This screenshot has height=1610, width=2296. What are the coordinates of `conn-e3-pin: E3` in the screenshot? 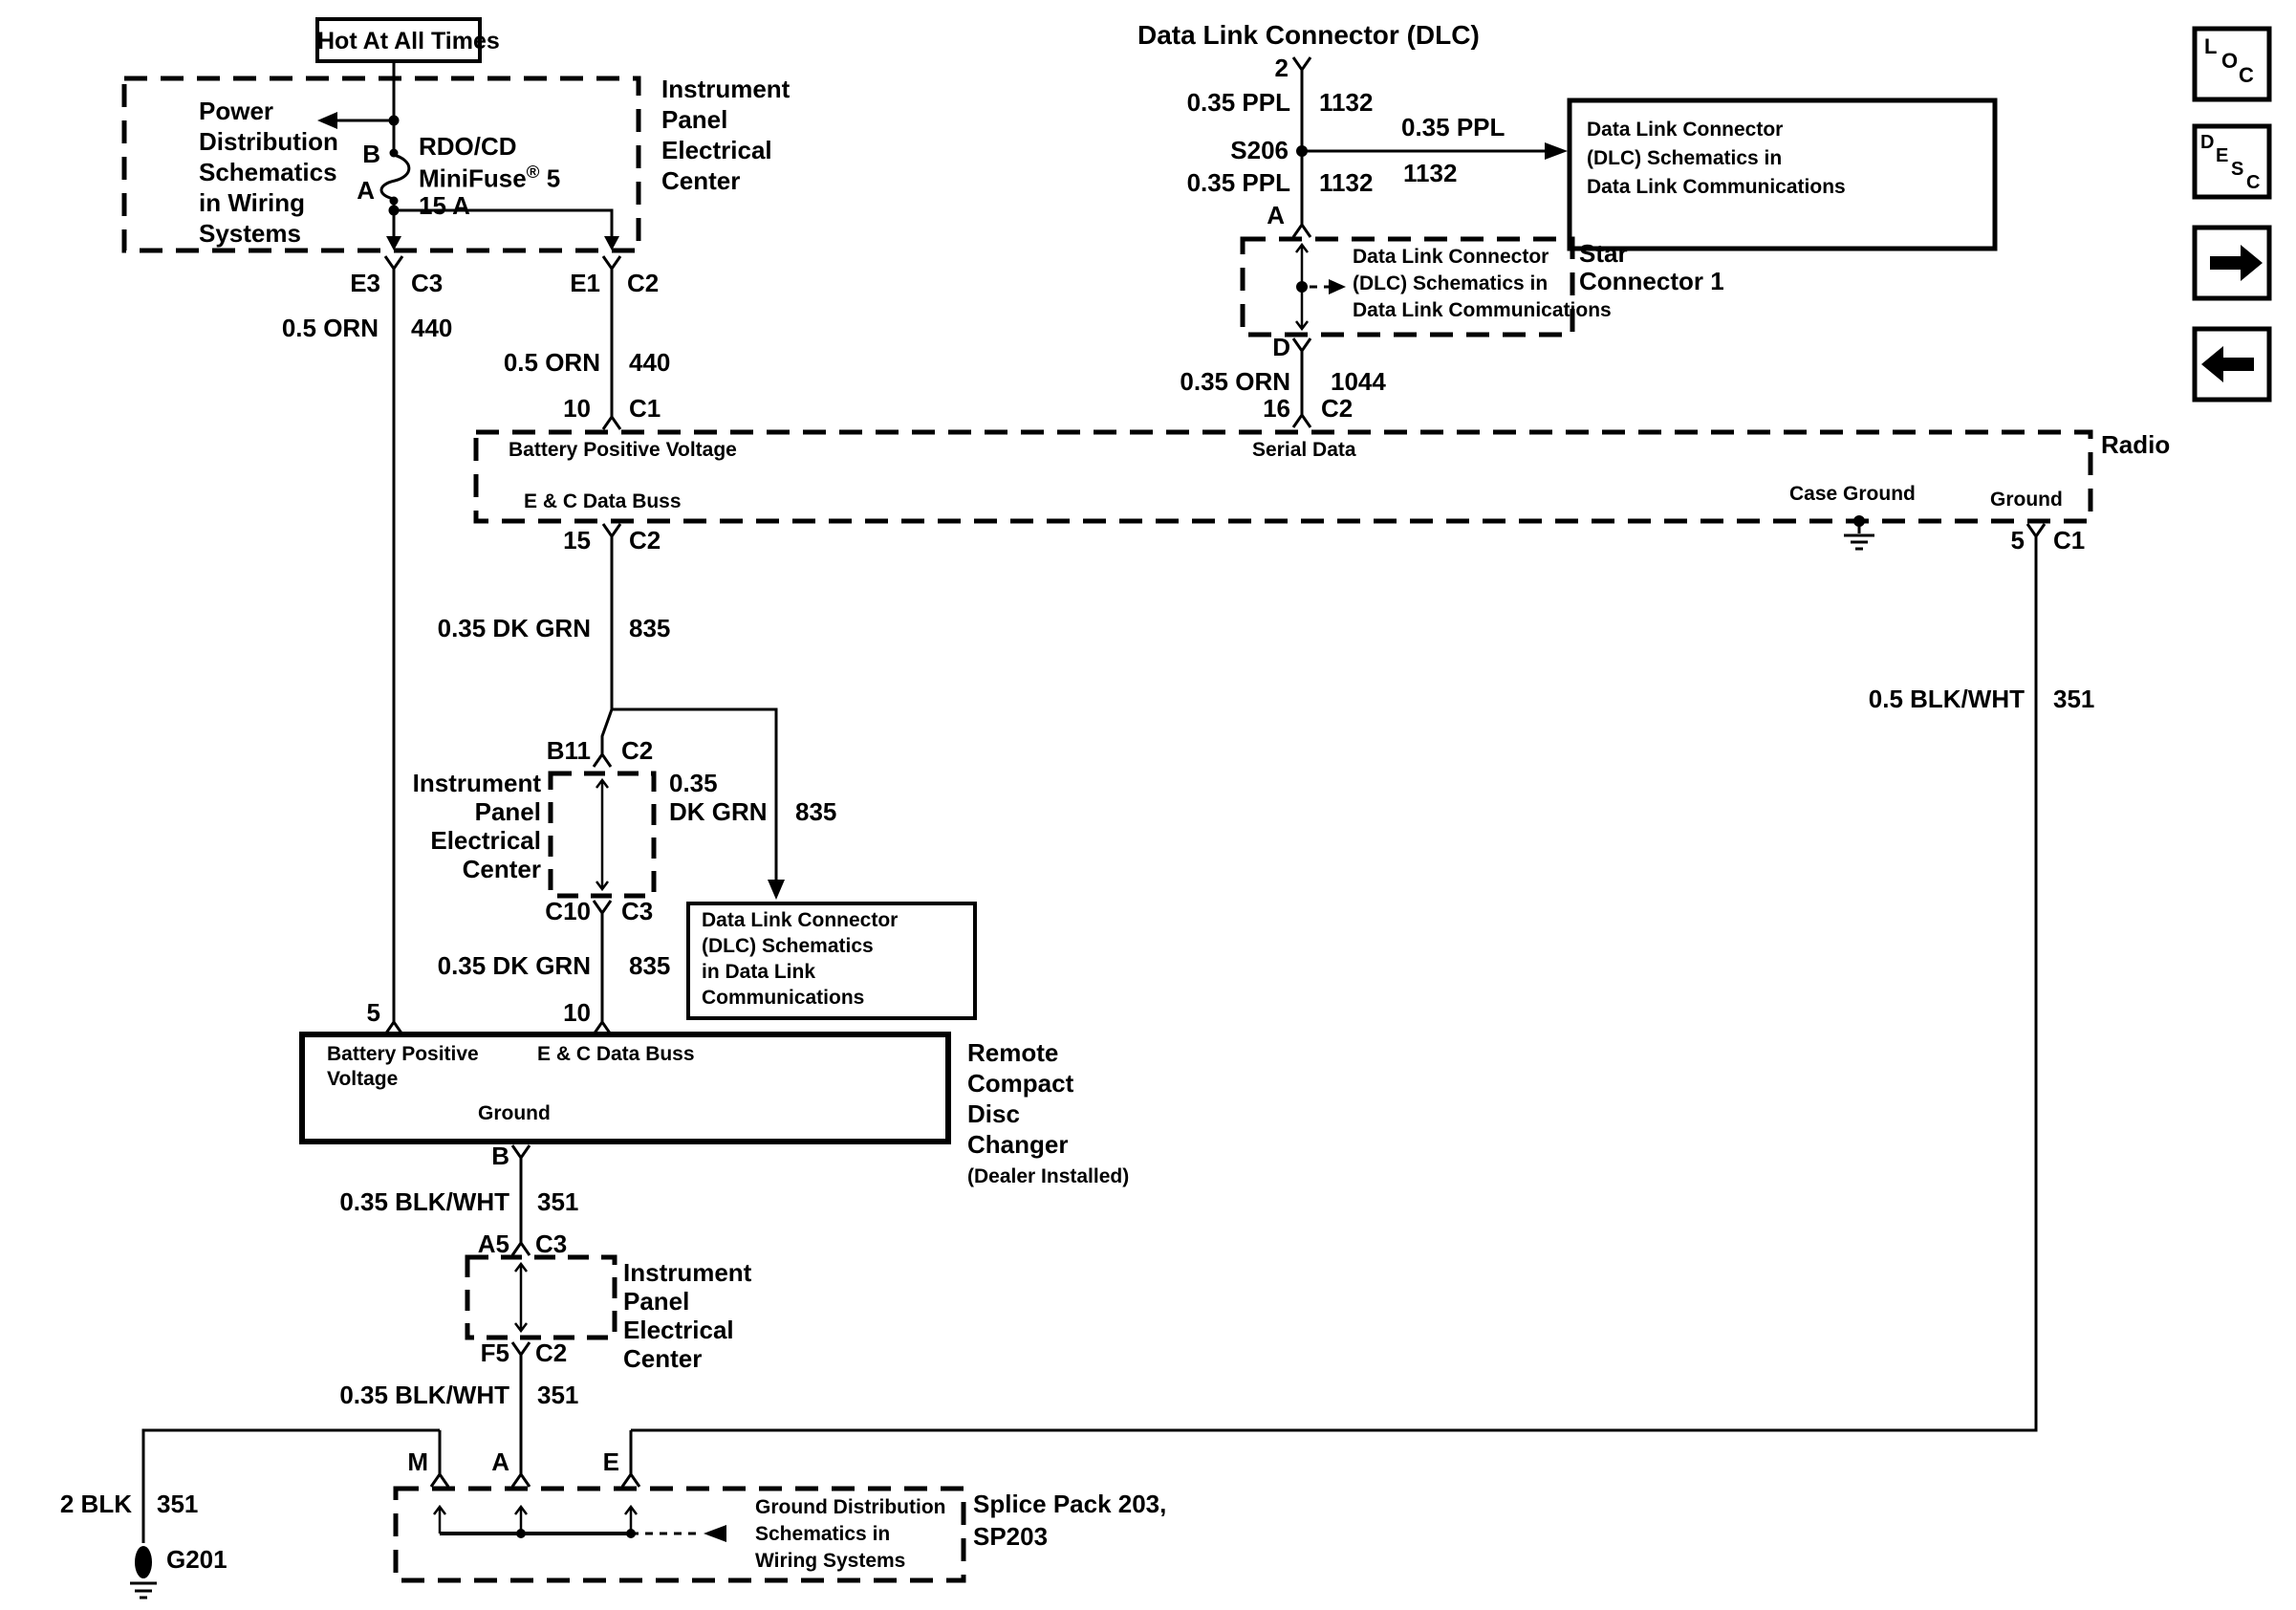 It's located at (365, 283).